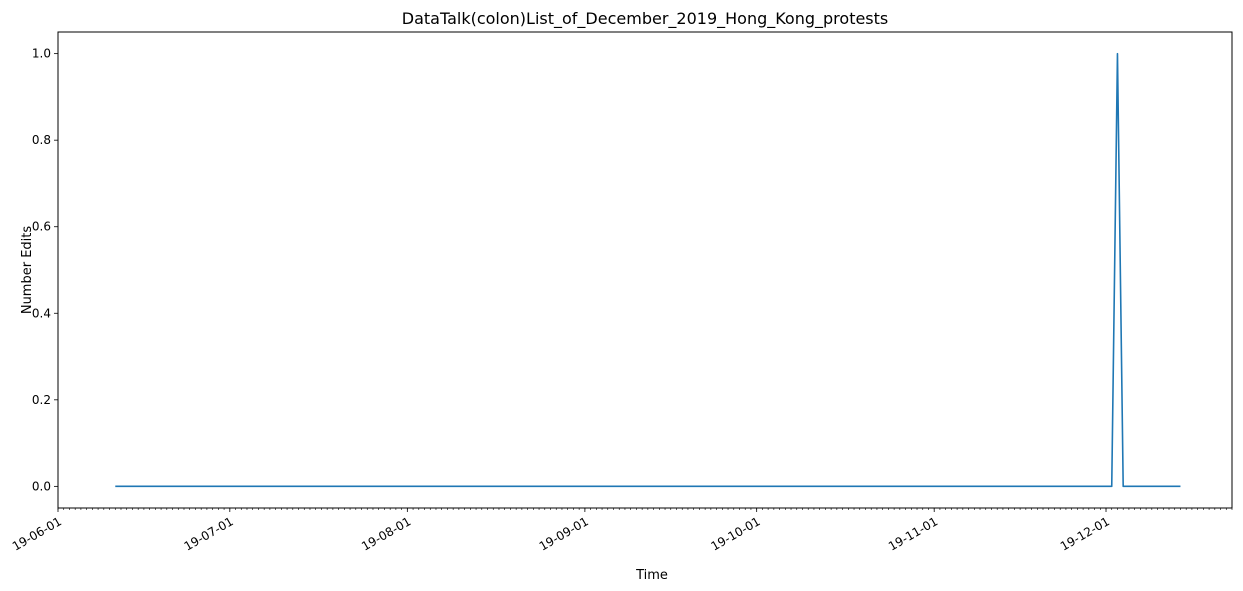 The width and height of the screenshot is (1243, 591). What do you see at coordinates (1085, 533) in the screenshot?
I see `x-tick-label: 19-12-01` at bounding box center [1085, 533].